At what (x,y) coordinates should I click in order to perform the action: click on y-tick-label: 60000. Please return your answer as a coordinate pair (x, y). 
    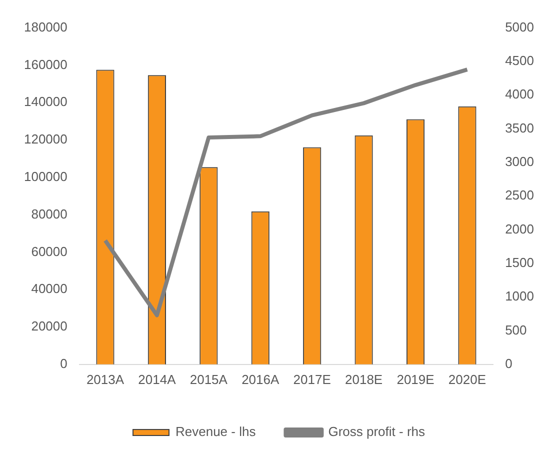
    Looking at the image, I should click on (49, 251).